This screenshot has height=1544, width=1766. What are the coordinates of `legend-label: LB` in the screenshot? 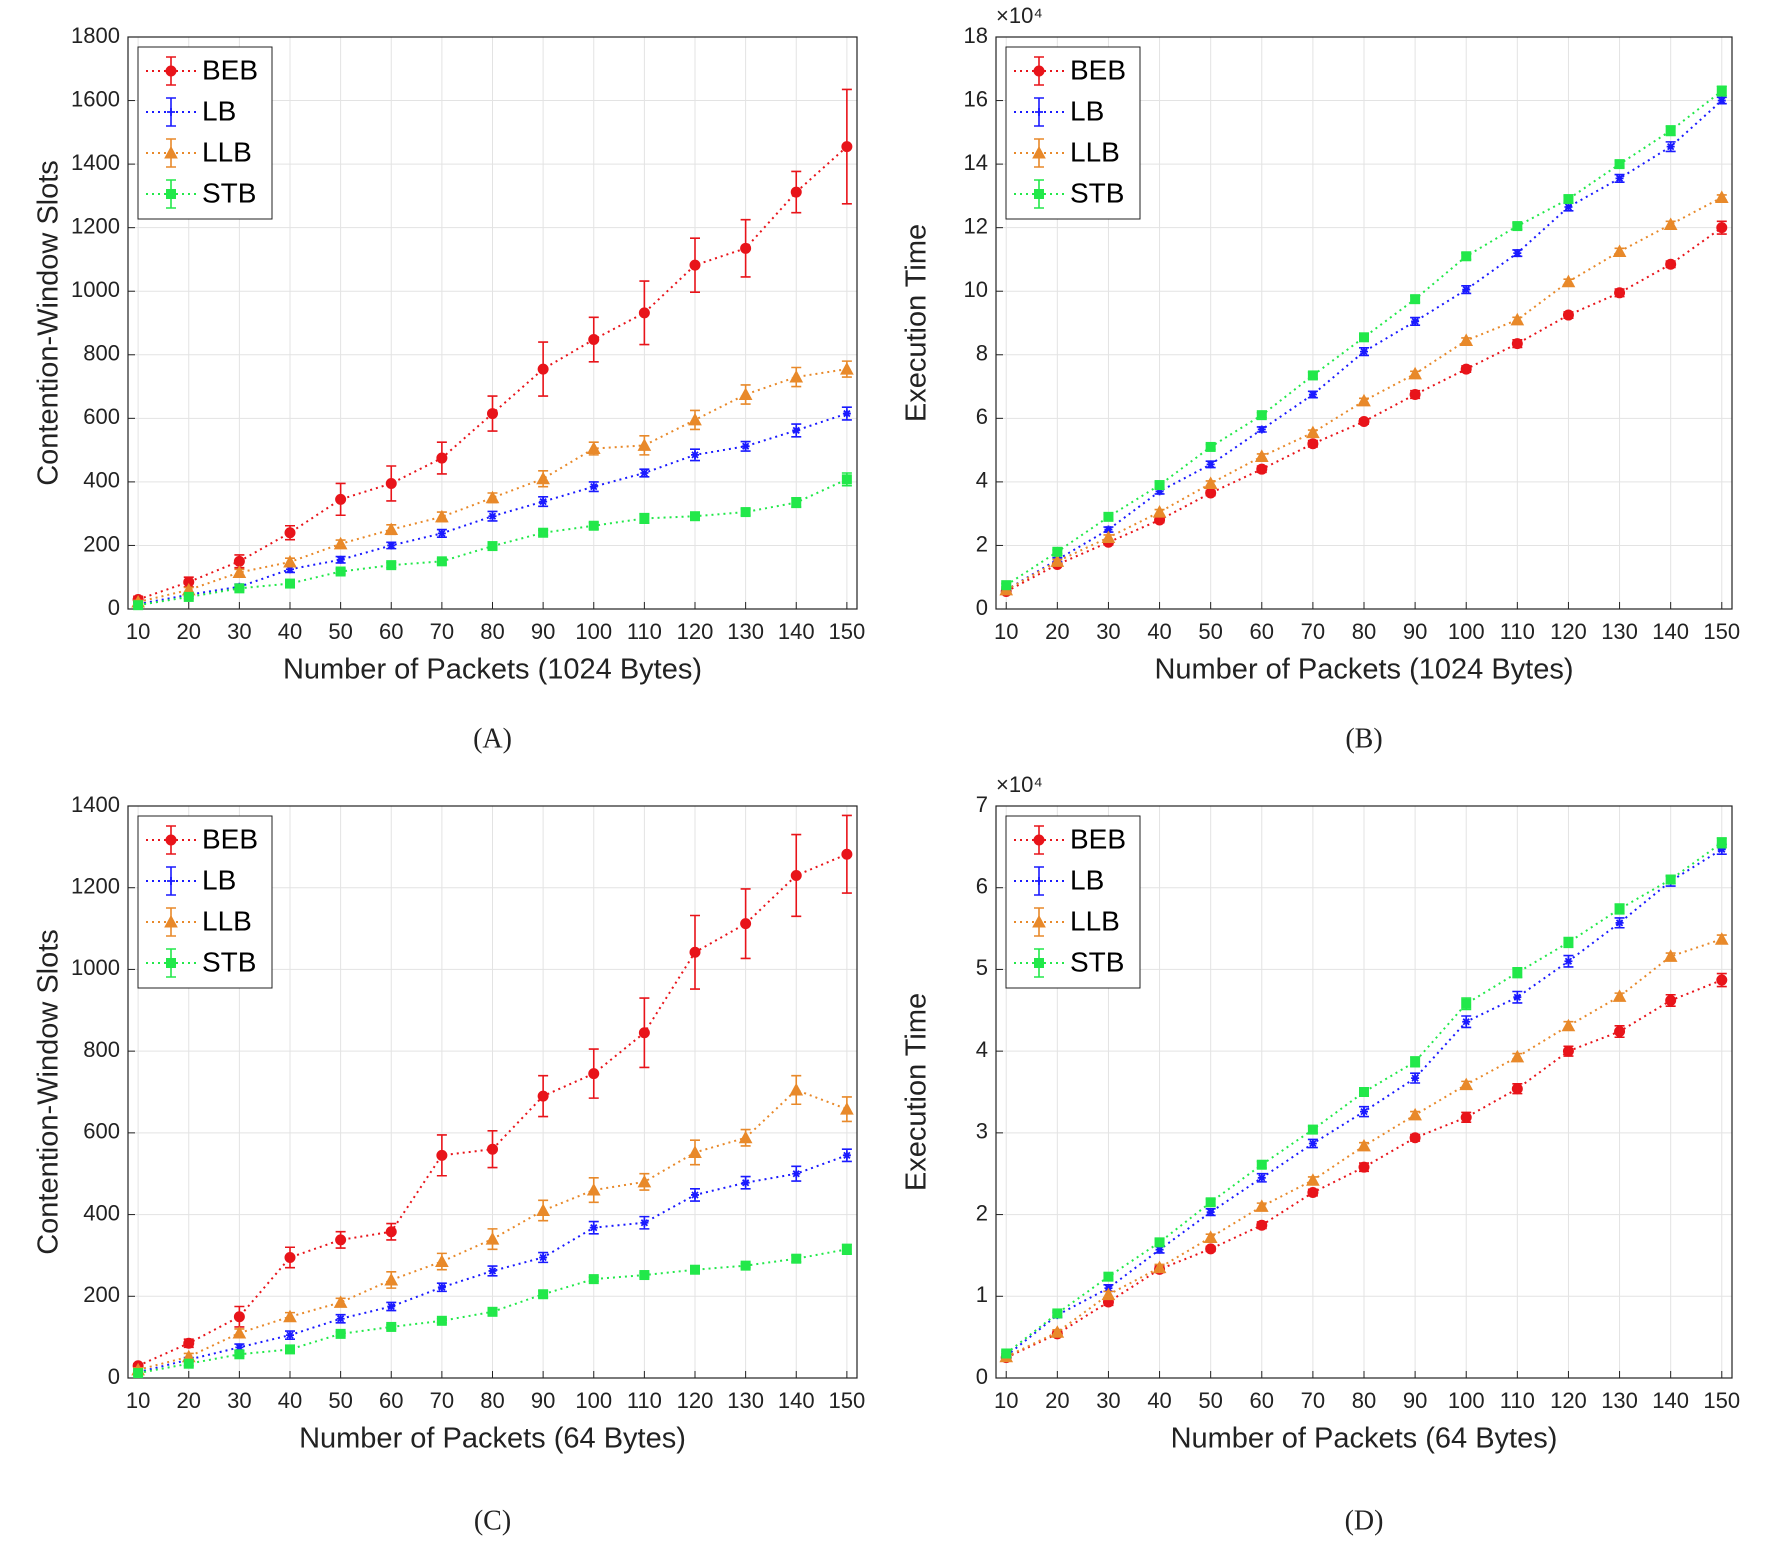 It's located at (219, 110).